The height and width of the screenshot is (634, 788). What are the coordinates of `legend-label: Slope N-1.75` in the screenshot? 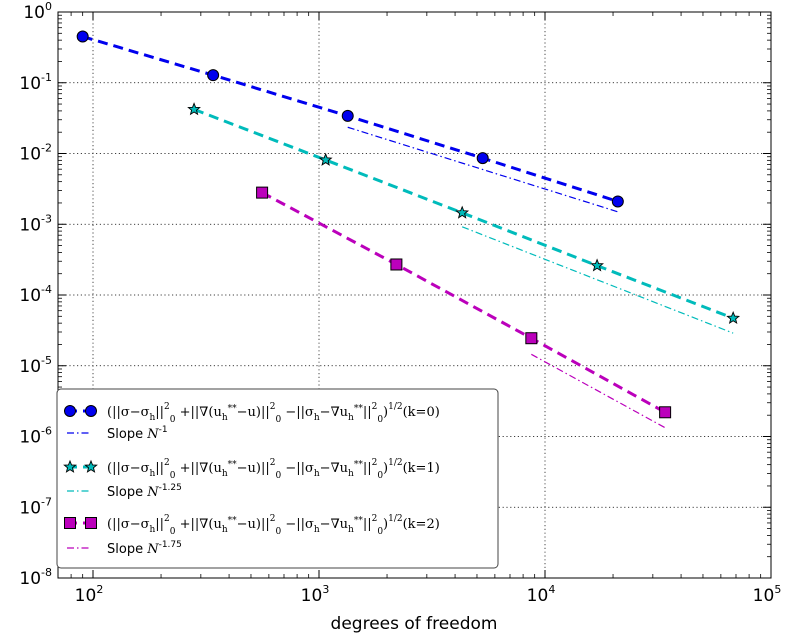 It's located at (144, 548).